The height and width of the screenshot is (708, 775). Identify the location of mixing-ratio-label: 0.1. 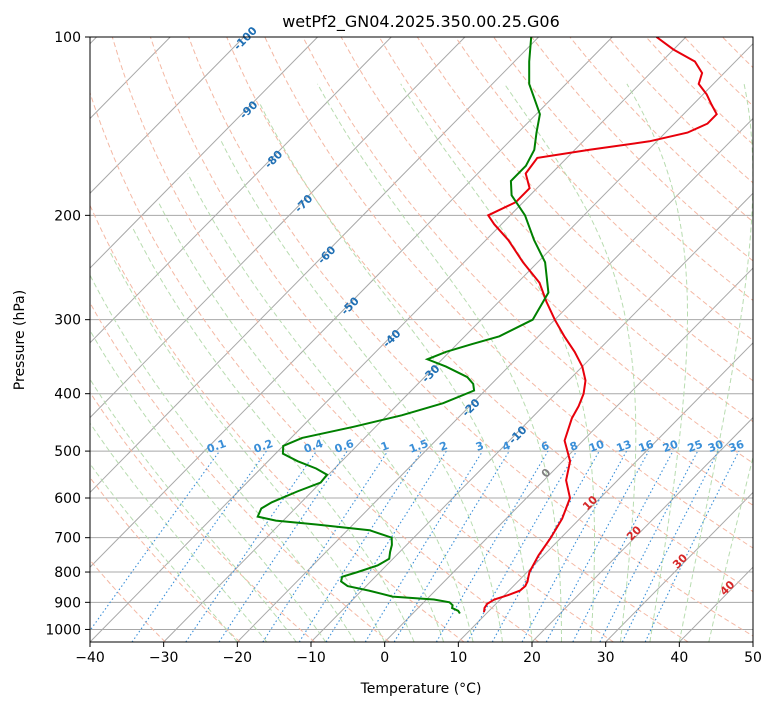
(216, 446).